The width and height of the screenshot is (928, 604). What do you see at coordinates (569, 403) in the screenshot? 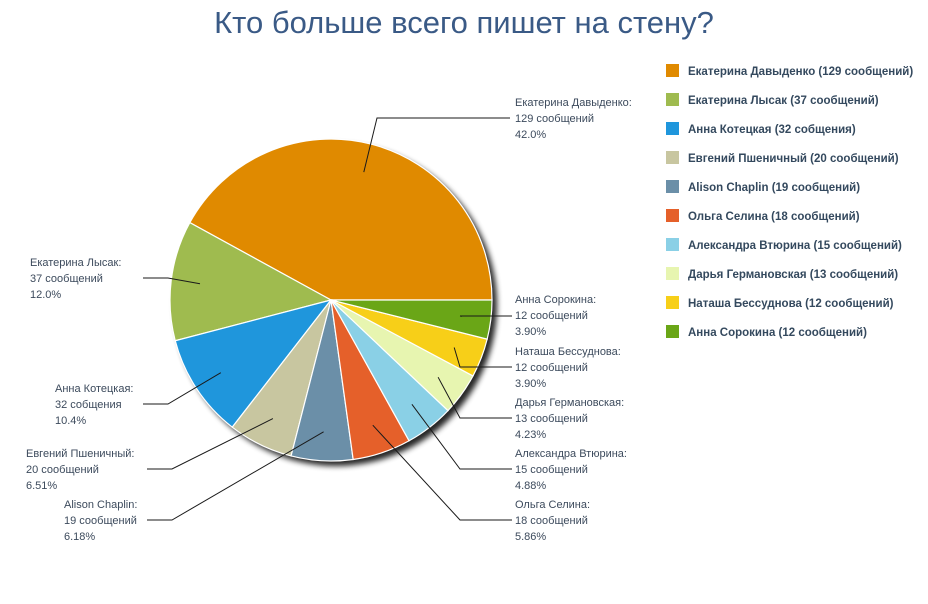
I see `slice-label-name: Дарья Германовская:` at bounding box center [569, 403].